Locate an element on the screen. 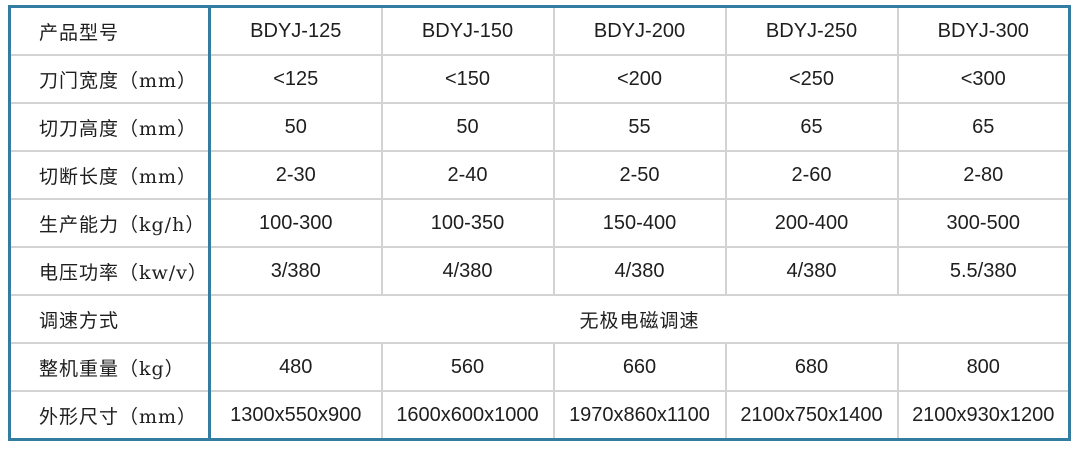 The image size is (1079, 452). table-row: 刀门宽度（mm） <125 <150 <200 <250 <300 is located at coordinates (539, 79).